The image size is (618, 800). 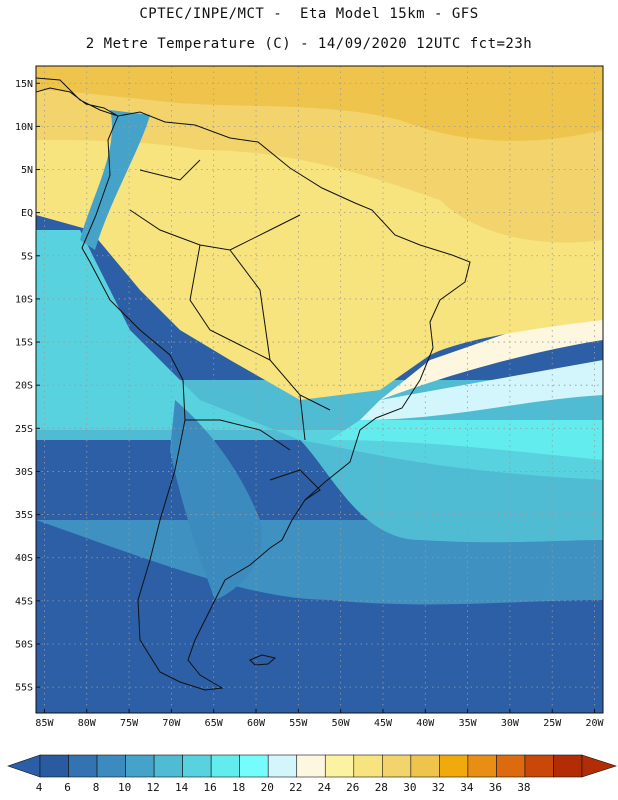 I want to click on colorbar-label: 8, so click(x=96, y=787).